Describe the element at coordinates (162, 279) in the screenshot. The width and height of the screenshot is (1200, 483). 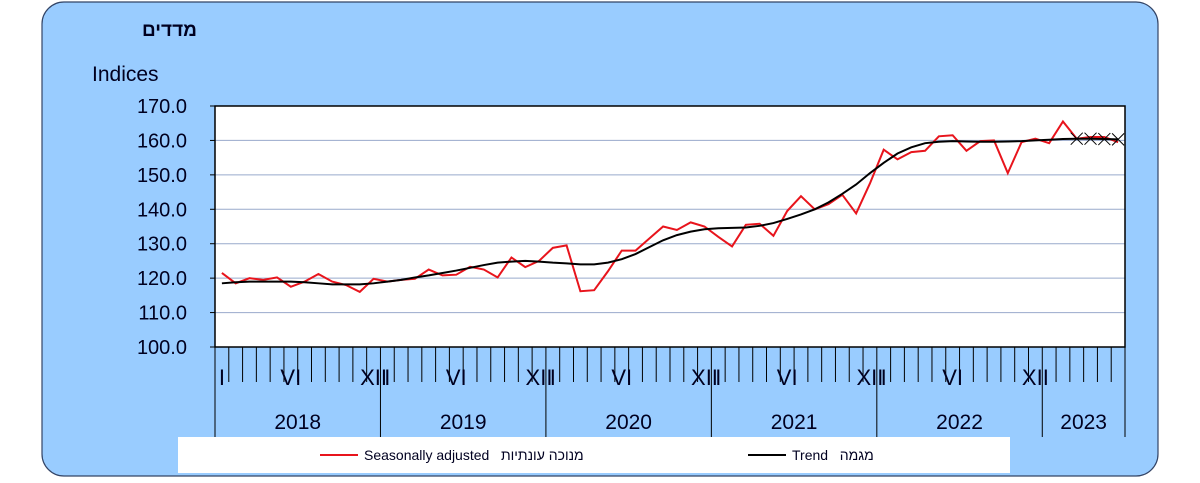
I see `y-tick-label: 120.0` at that location.